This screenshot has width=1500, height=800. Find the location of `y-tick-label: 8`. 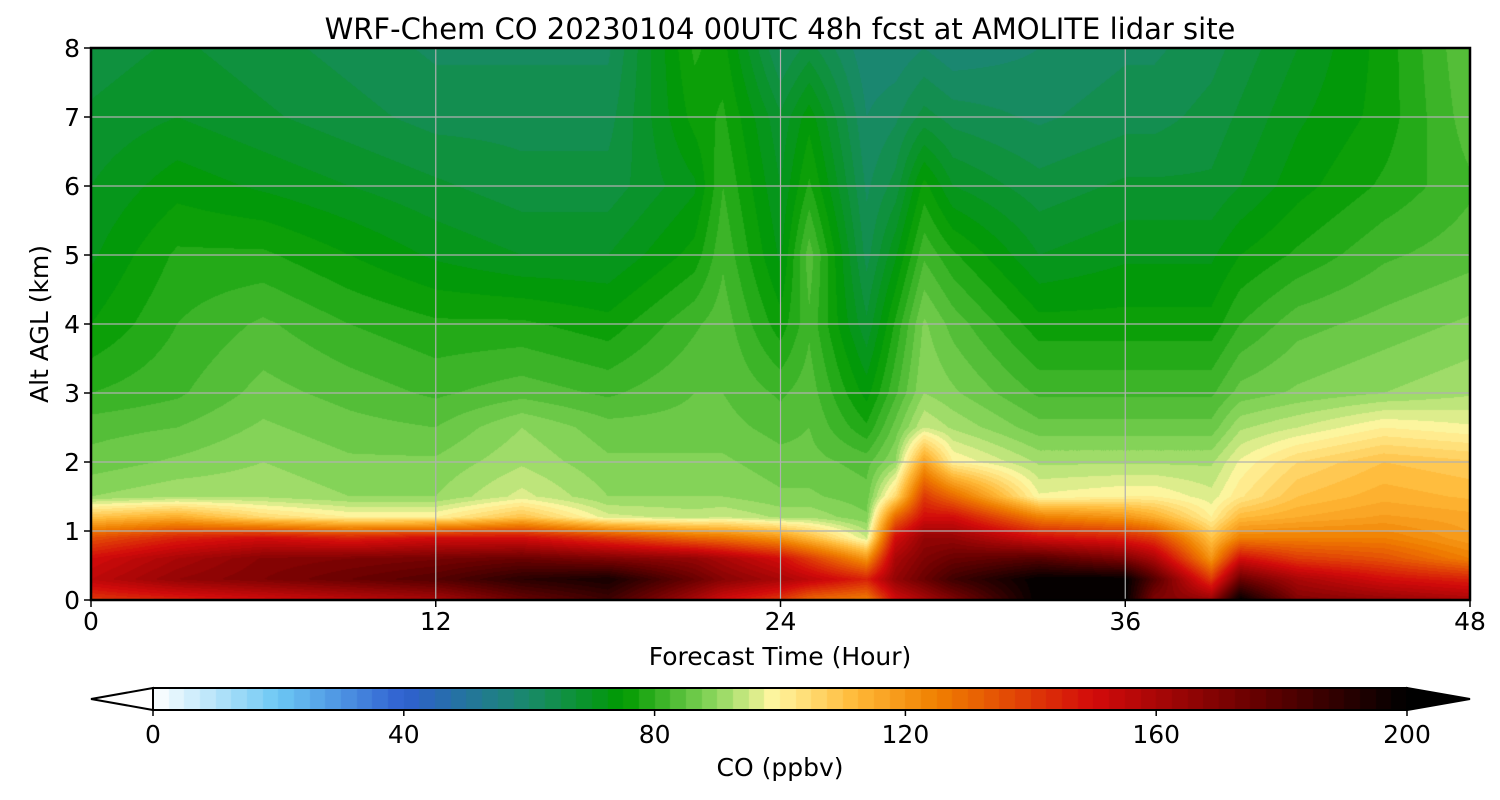

y-tick-label: 8 is located at coordinates (72, 48).